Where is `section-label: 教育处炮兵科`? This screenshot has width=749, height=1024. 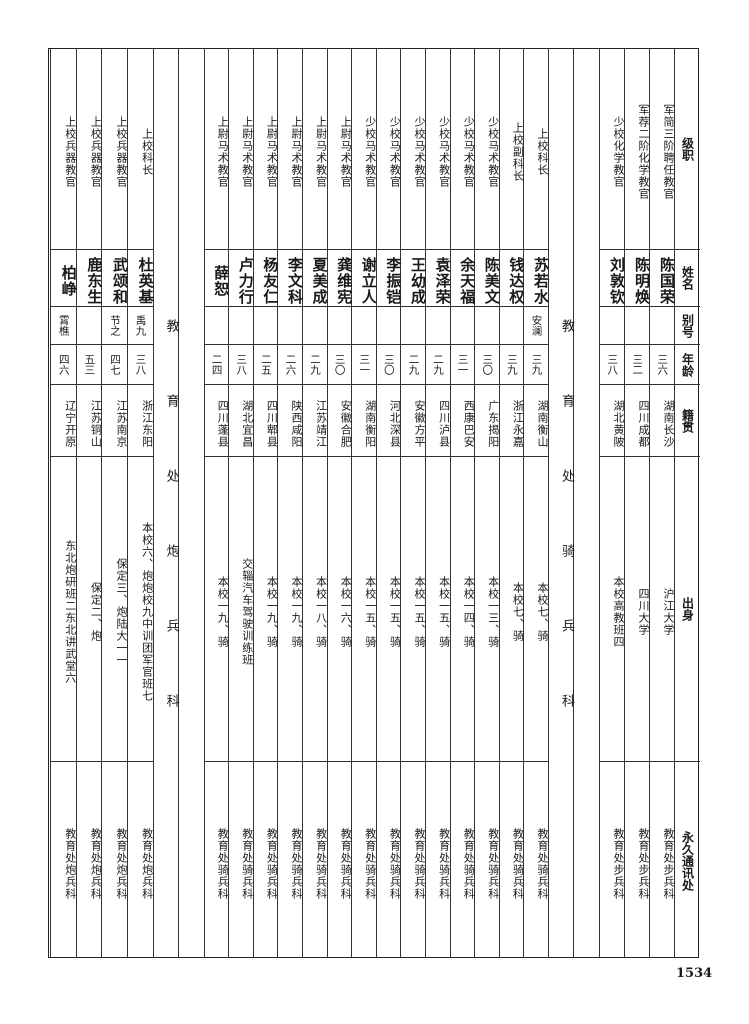 section-label: 教育处炮兵科 is located at coordinates (171, 544).